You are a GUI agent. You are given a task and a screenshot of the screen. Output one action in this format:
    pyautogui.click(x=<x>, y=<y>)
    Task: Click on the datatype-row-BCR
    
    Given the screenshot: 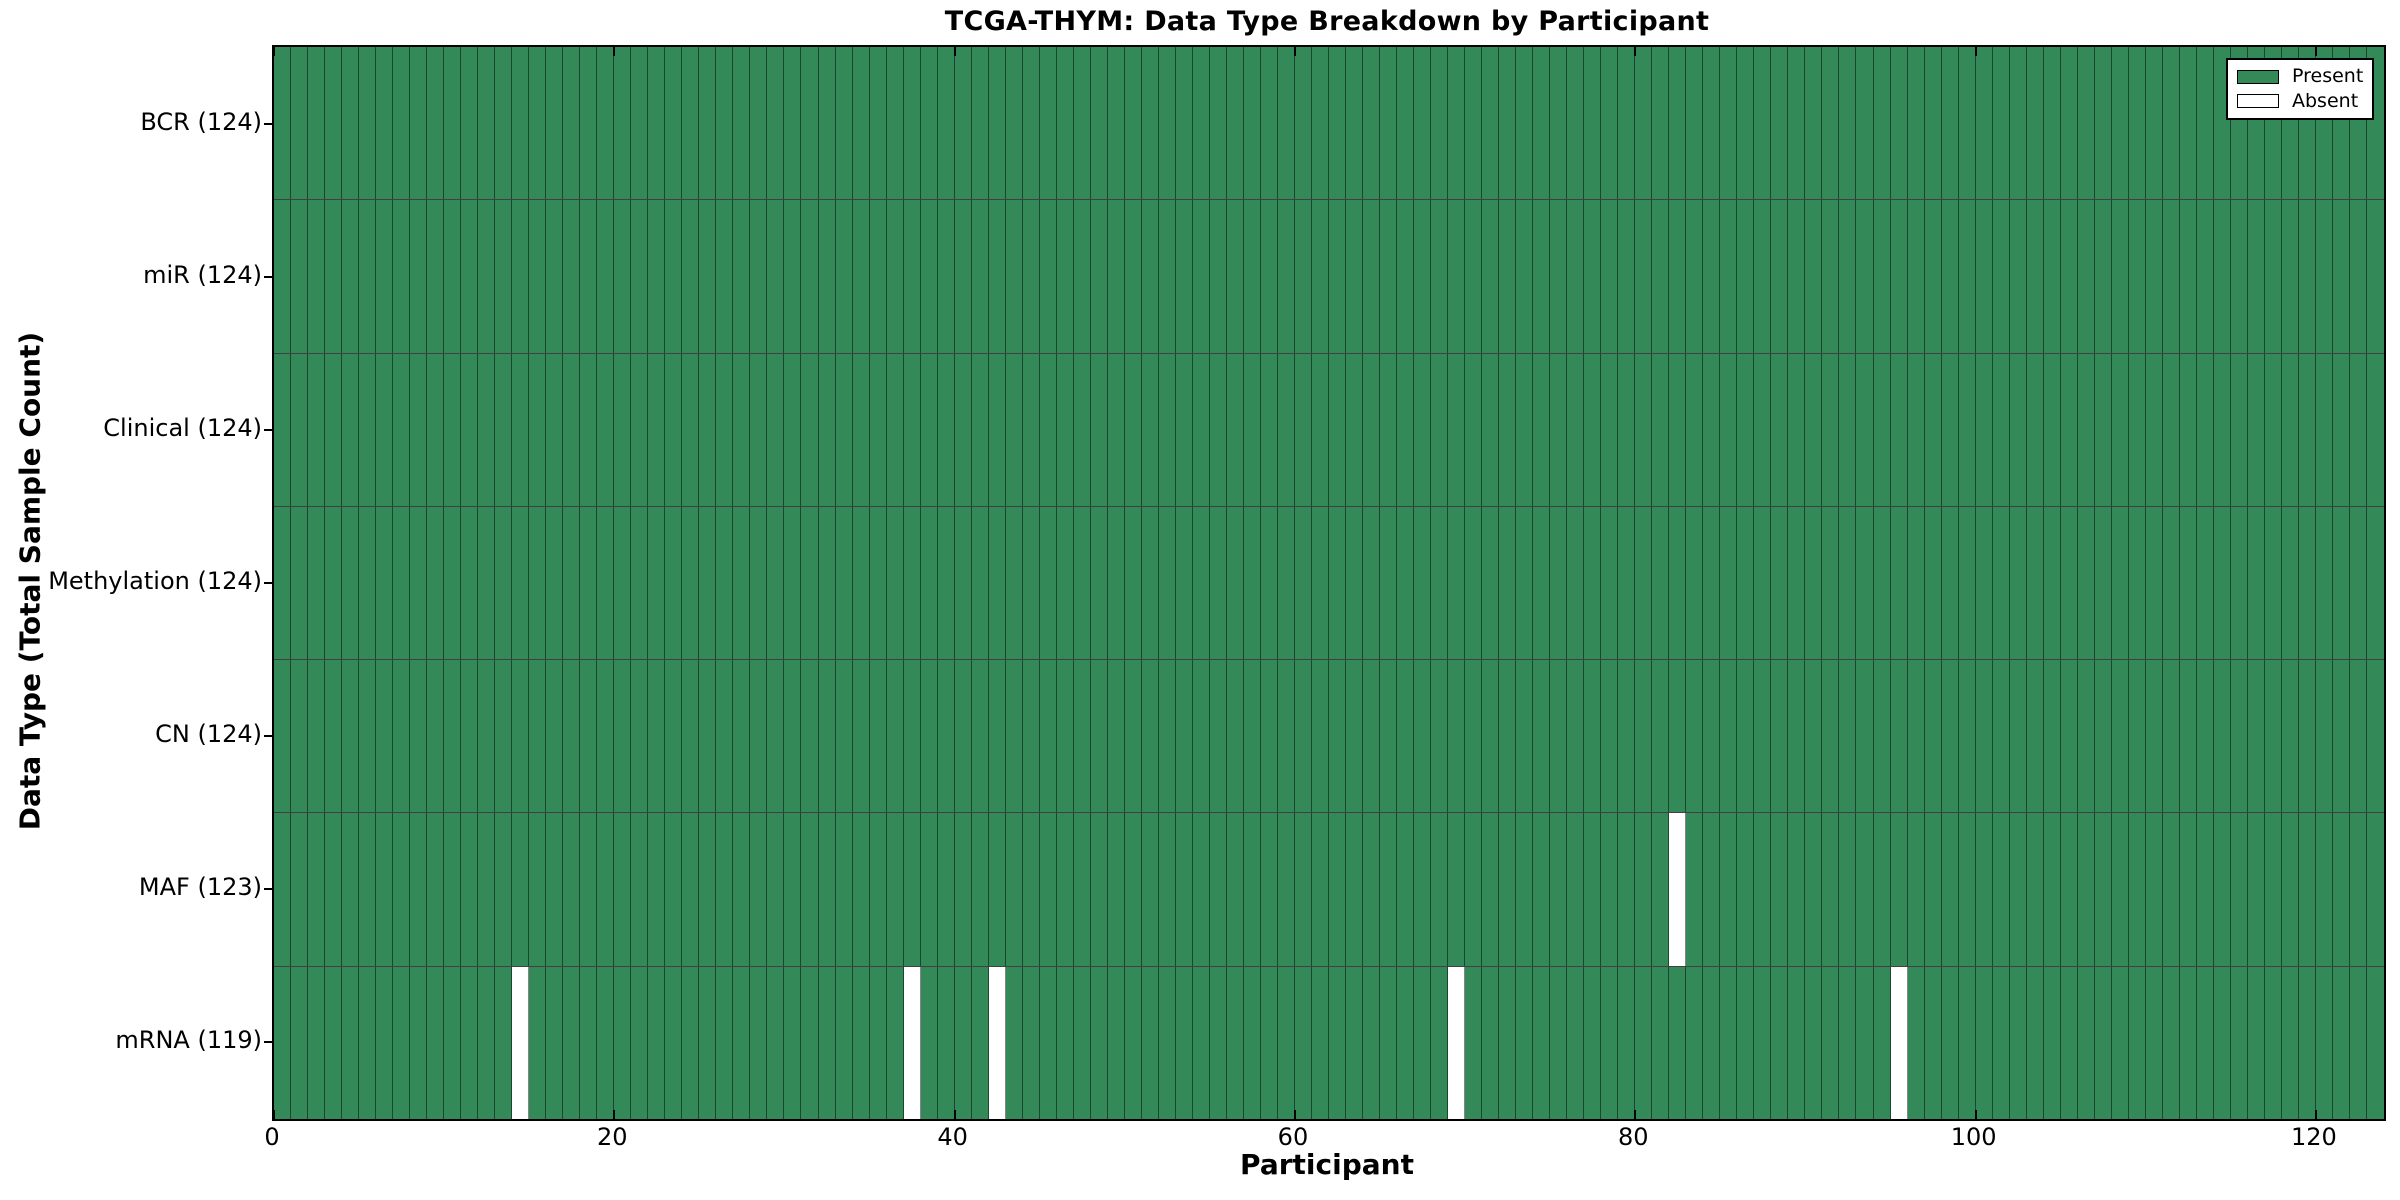 What is the action you would take?
    pyautogui.click(x=1329, y=123)
    